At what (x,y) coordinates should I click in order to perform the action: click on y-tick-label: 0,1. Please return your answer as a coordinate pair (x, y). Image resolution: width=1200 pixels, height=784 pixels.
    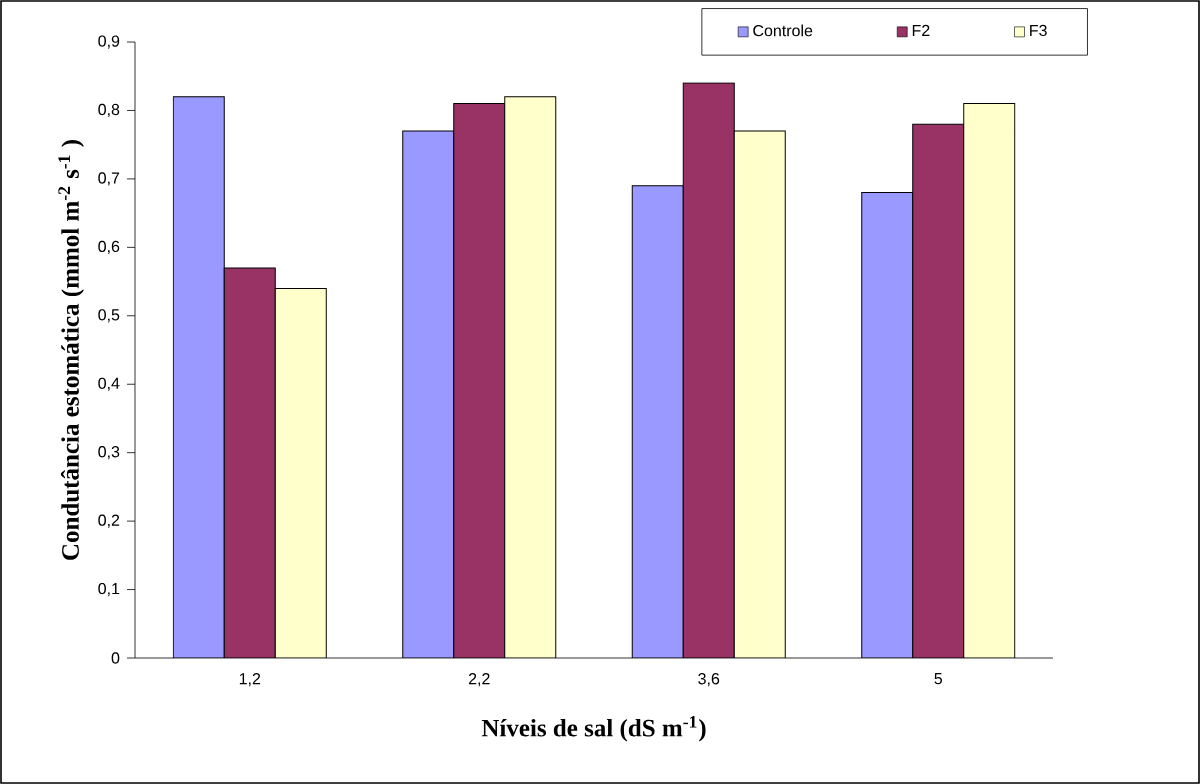
    Looking at the image, I should click on (109, 589).